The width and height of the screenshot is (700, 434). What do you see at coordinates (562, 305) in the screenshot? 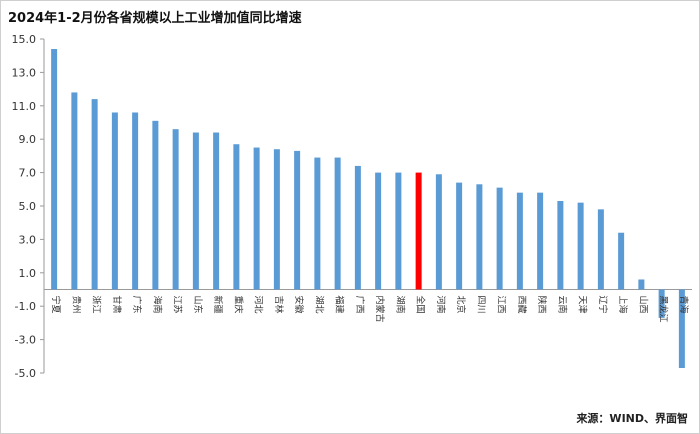
I see `category-label: 云南` at bounding box center [562, 305].